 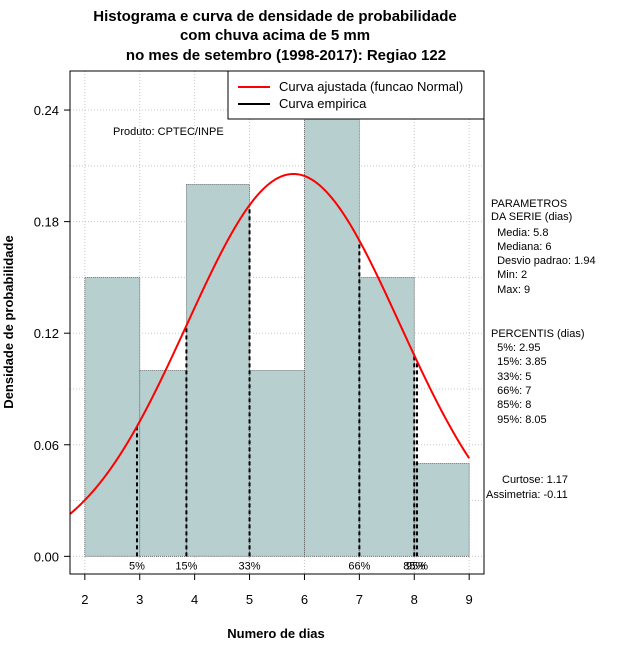 What do you see at coordinates (469, 599) in the screenshot?
I see `x-tick-label: 9` at bounding box center [469, 599].